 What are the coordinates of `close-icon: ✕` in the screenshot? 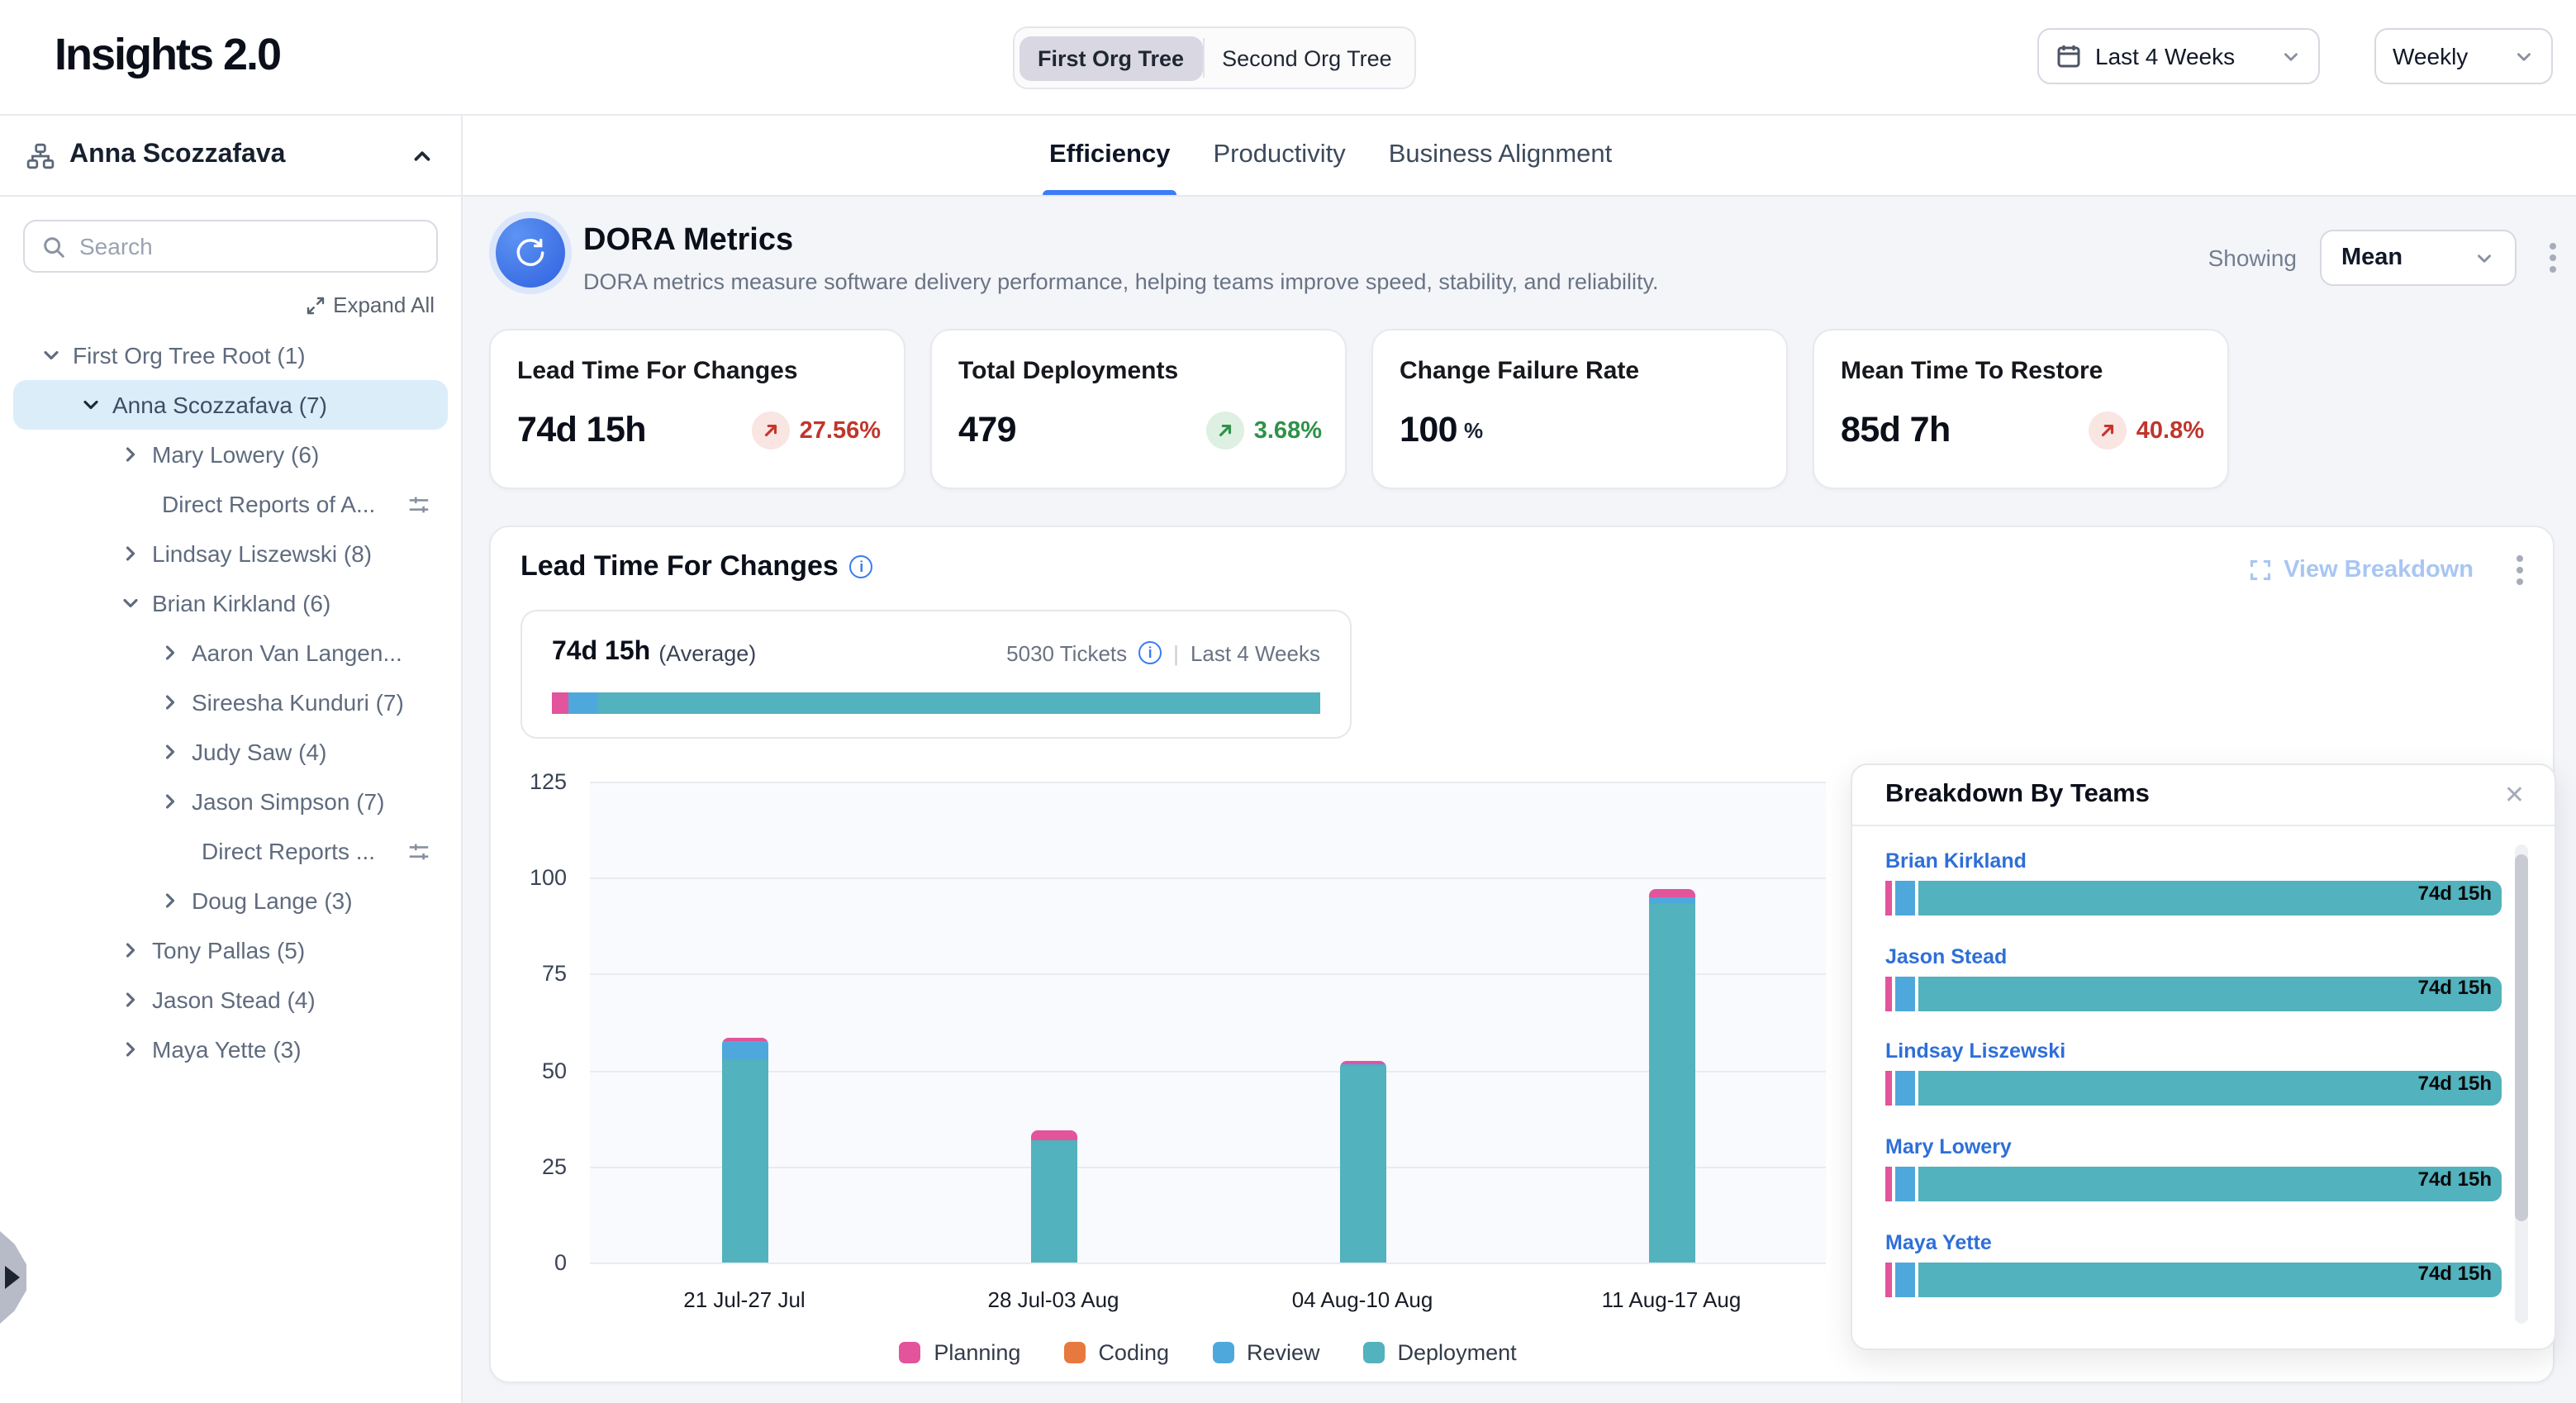 It's located at (2514, 796).